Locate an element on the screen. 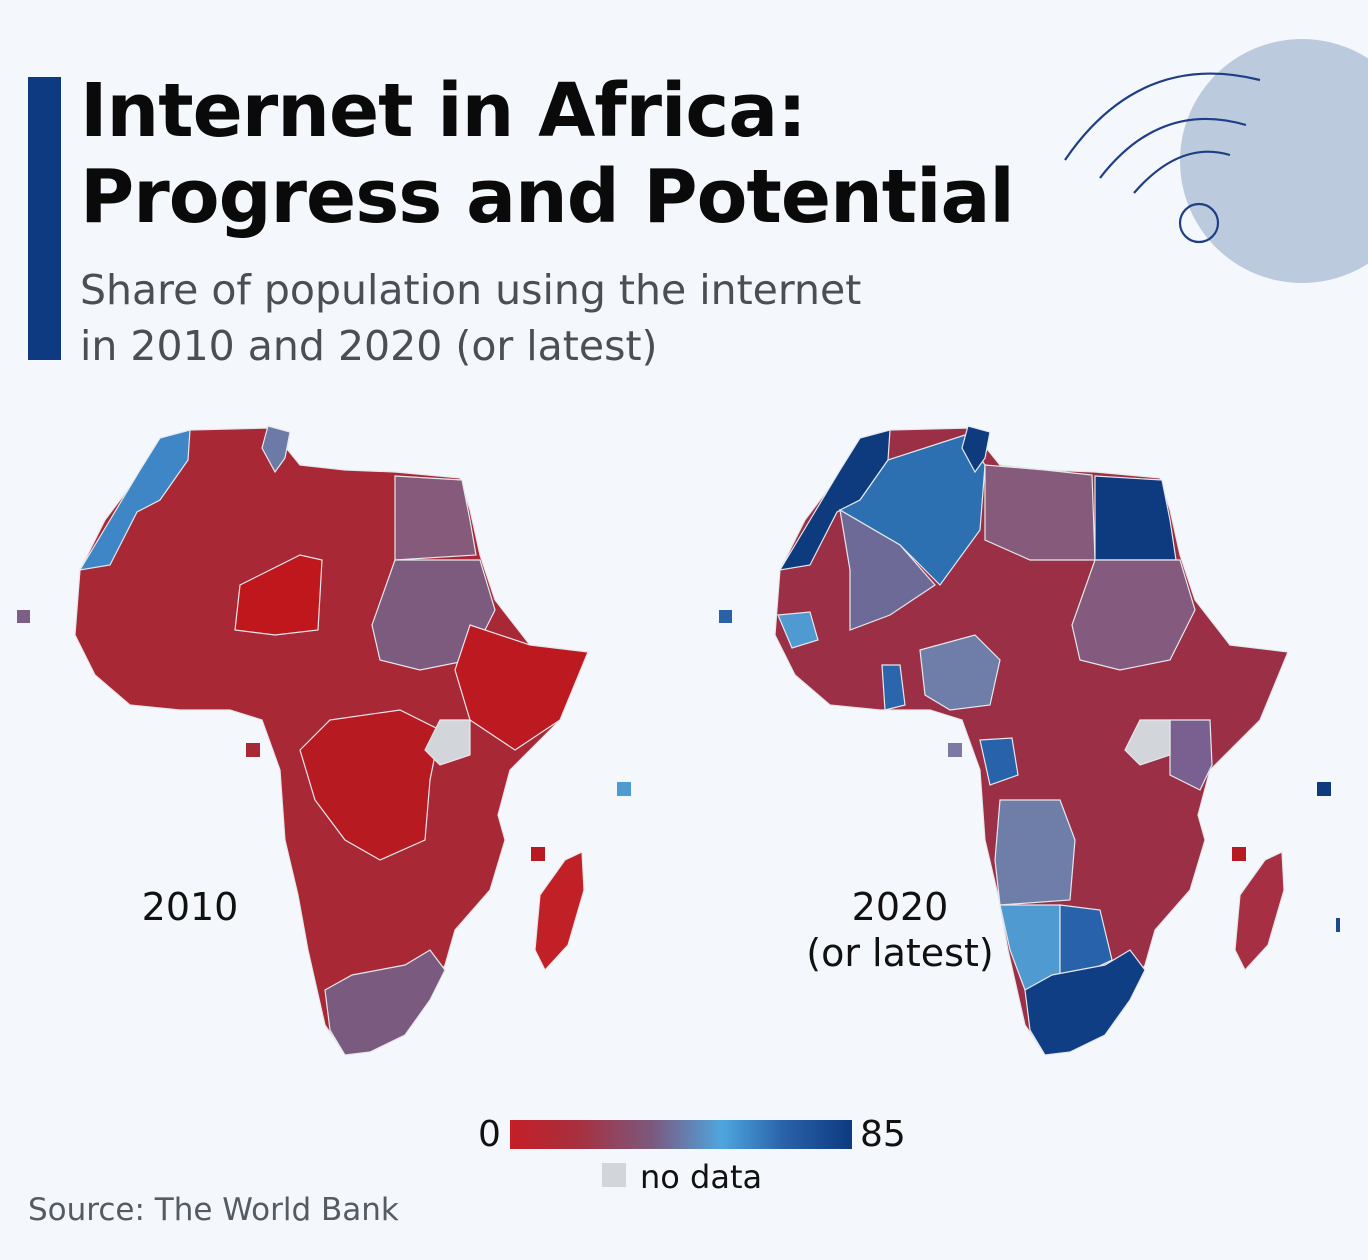 The width and height of the screenshot is (1368, 1260). map-2020-nigeria is located at coordinates (960, 672).